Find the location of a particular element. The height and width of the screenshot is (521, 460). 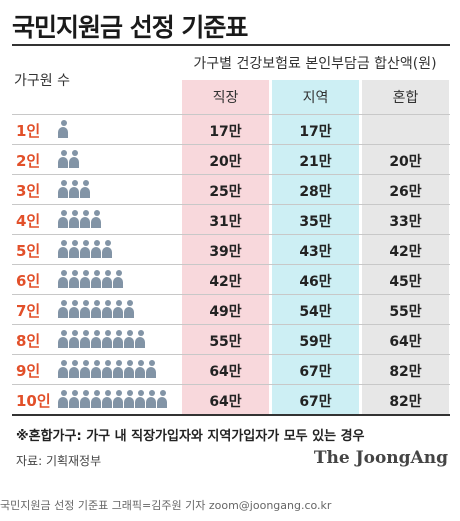

premium-value-regional: 17만 is located at coordinates (315, 132).